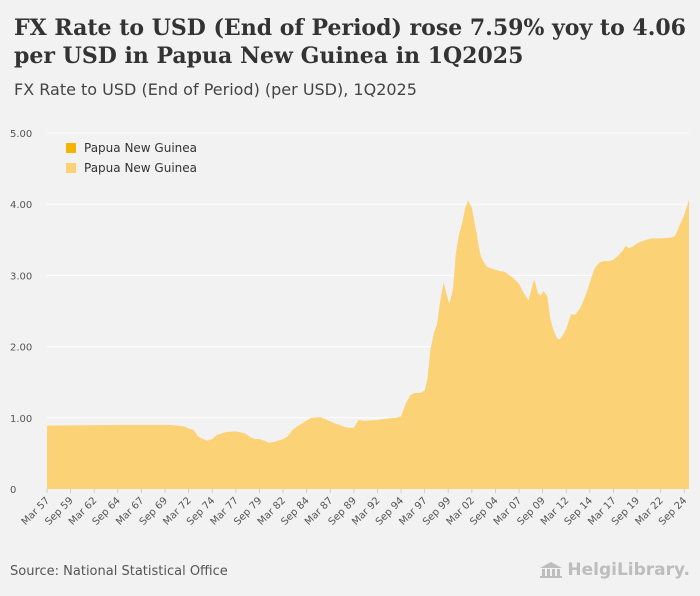 The height and width of the screenshot is (596, 700). Describe the element at coordinates (13, 490) in the screenshot. I see `y-tick-label: 0` at that location.